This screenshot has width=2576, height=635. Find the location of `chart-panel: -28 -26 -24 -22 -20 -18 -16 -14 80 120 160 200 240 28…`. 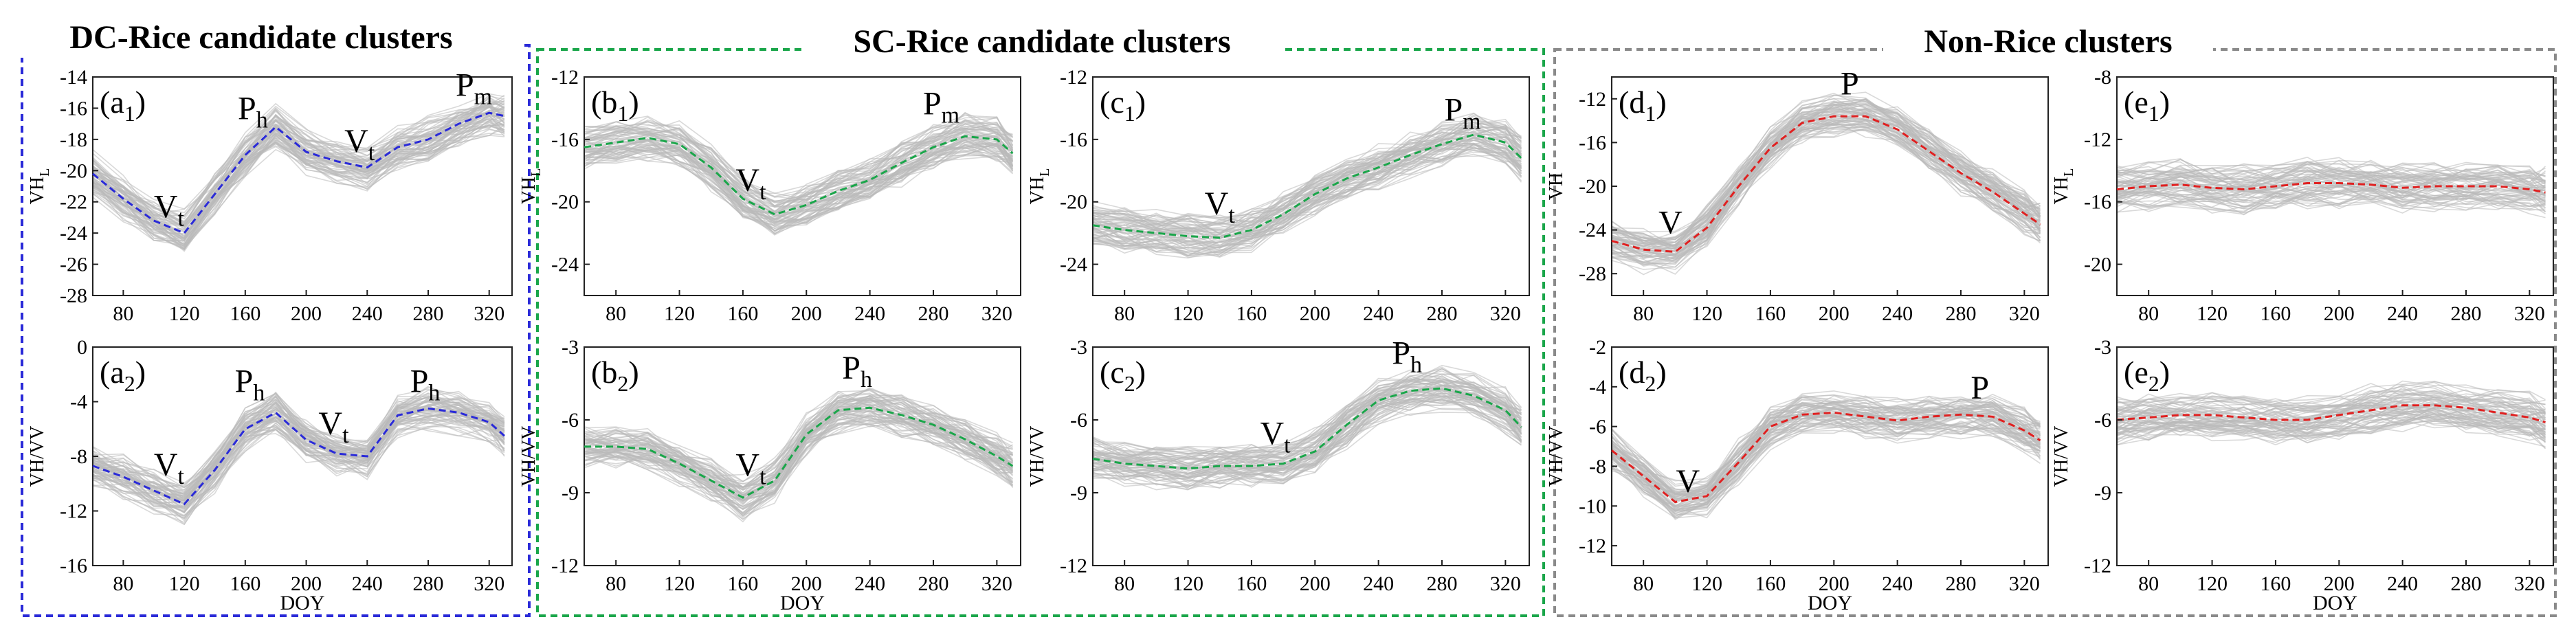

chart-panel: -28 -26 -24 -22 -20 -18 -16 -14 80 120 160 200 240 28… is located at coordinates (270, 195).